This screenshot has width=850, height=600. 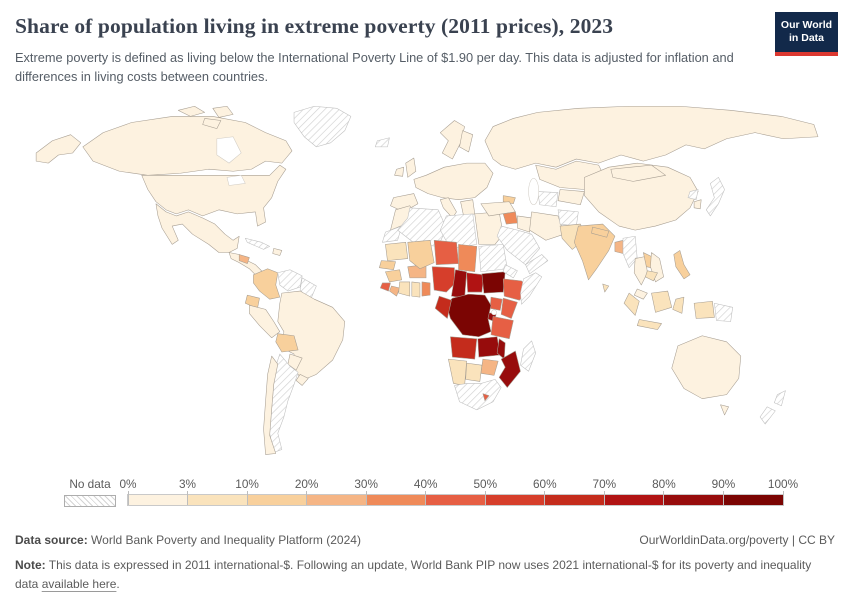 I want to click on country-china, so click(x=641, y=196).